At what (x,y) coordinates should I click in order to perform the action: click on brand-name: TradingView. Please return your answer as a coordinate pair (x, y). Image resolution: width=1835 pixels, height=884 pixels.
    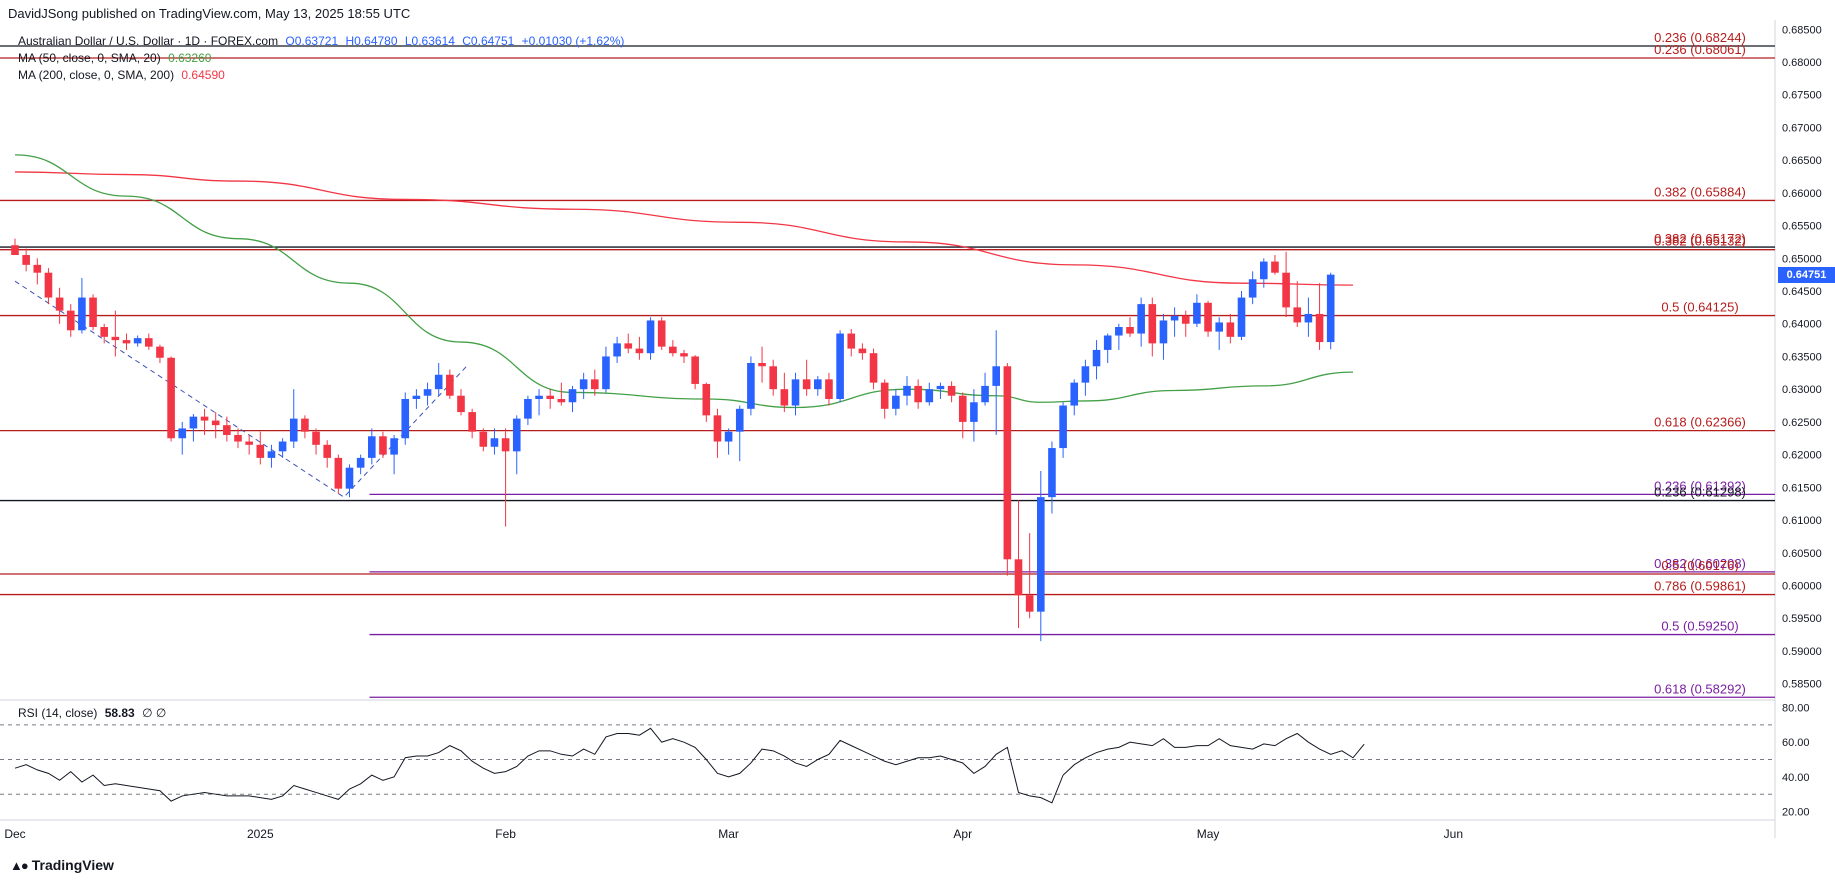
    Looking at the image, I should click on (72, 865).